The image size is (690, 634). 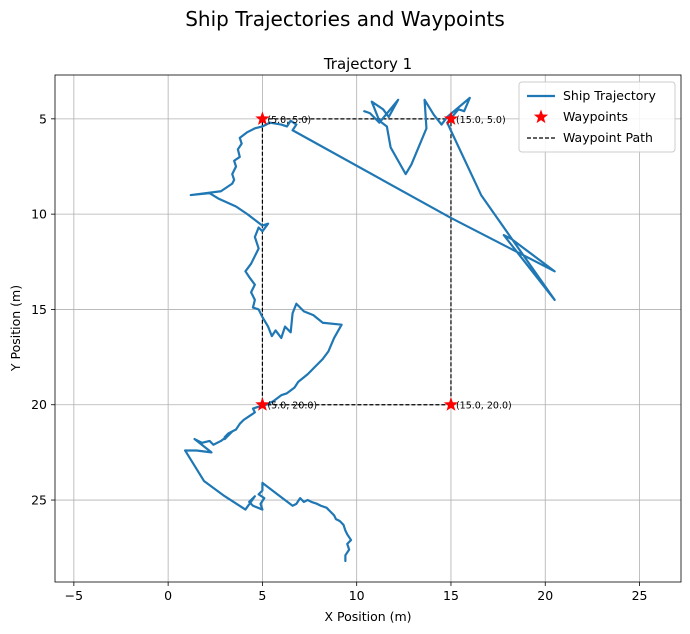 I want to click on y-tick-label: 5, so click(x=43, y=118).